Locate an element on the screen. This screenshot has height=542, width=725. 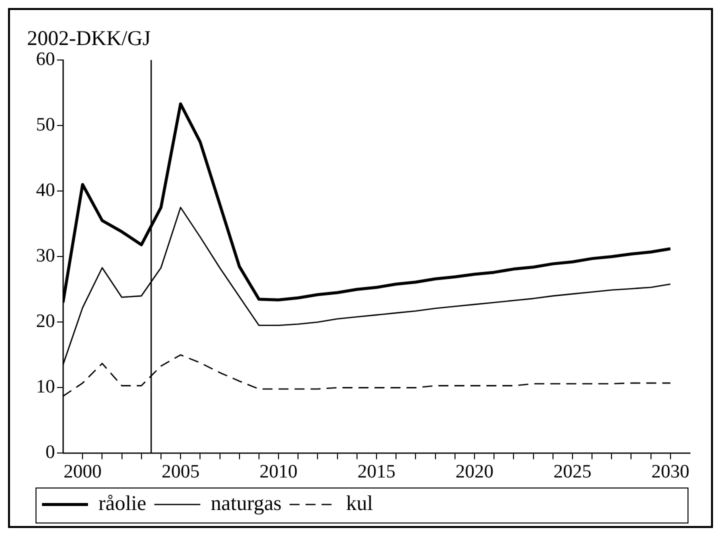
x-tick-label: 2020 is located at coordinates (474, 472).